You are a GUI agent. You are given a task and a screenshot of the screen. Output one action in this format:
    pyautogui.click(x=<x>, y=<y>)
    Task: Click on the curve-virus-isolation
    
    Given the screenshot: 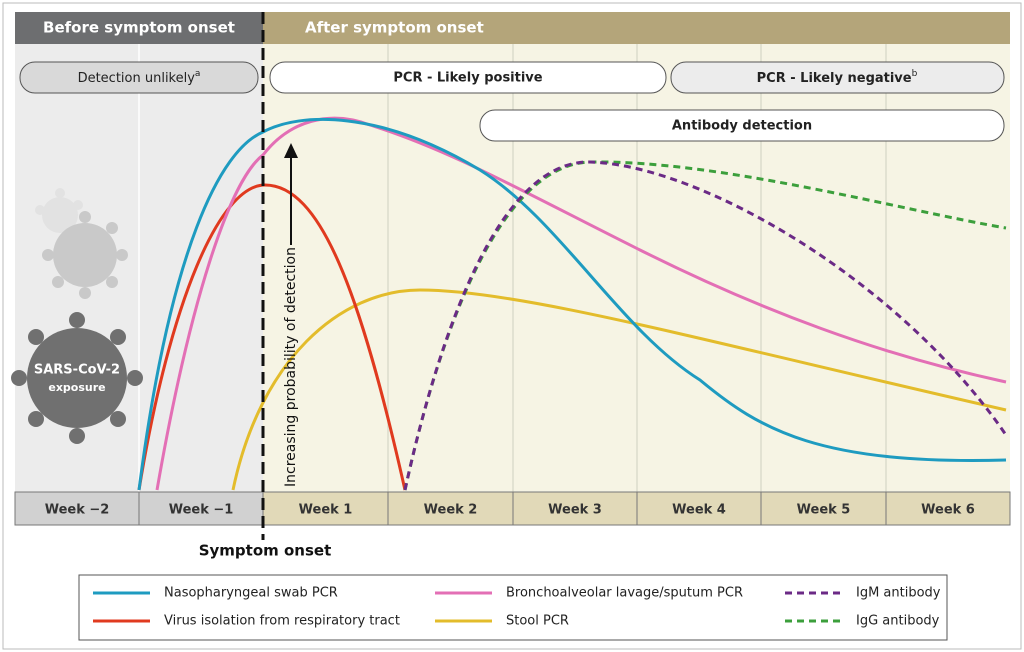 What is the action you would take?
    pyautogui.click(x=272, y=337)
    